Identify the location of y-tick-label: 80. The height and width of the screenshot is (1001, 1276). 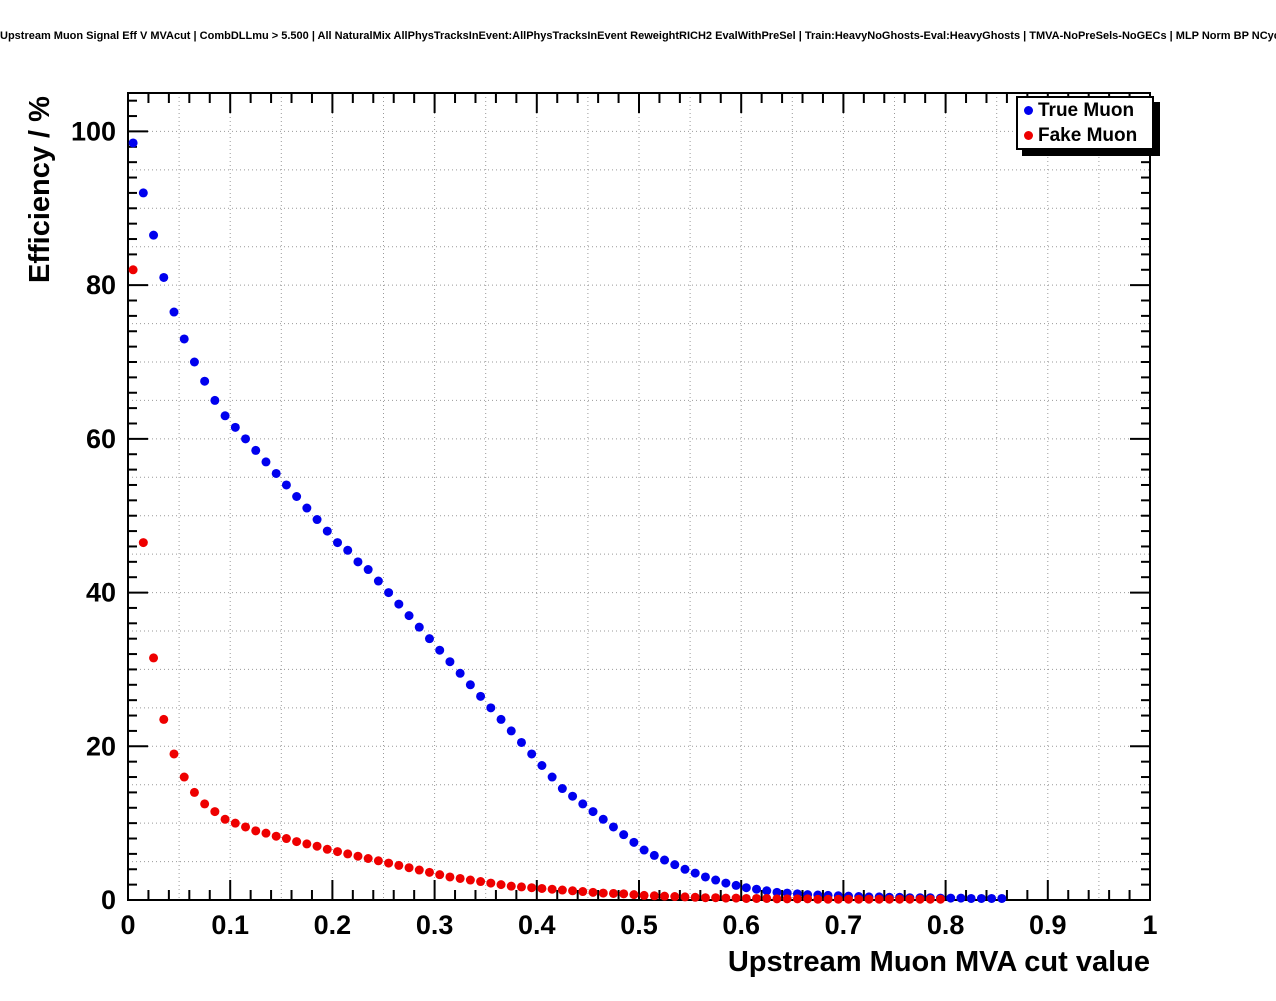
(101, 285).